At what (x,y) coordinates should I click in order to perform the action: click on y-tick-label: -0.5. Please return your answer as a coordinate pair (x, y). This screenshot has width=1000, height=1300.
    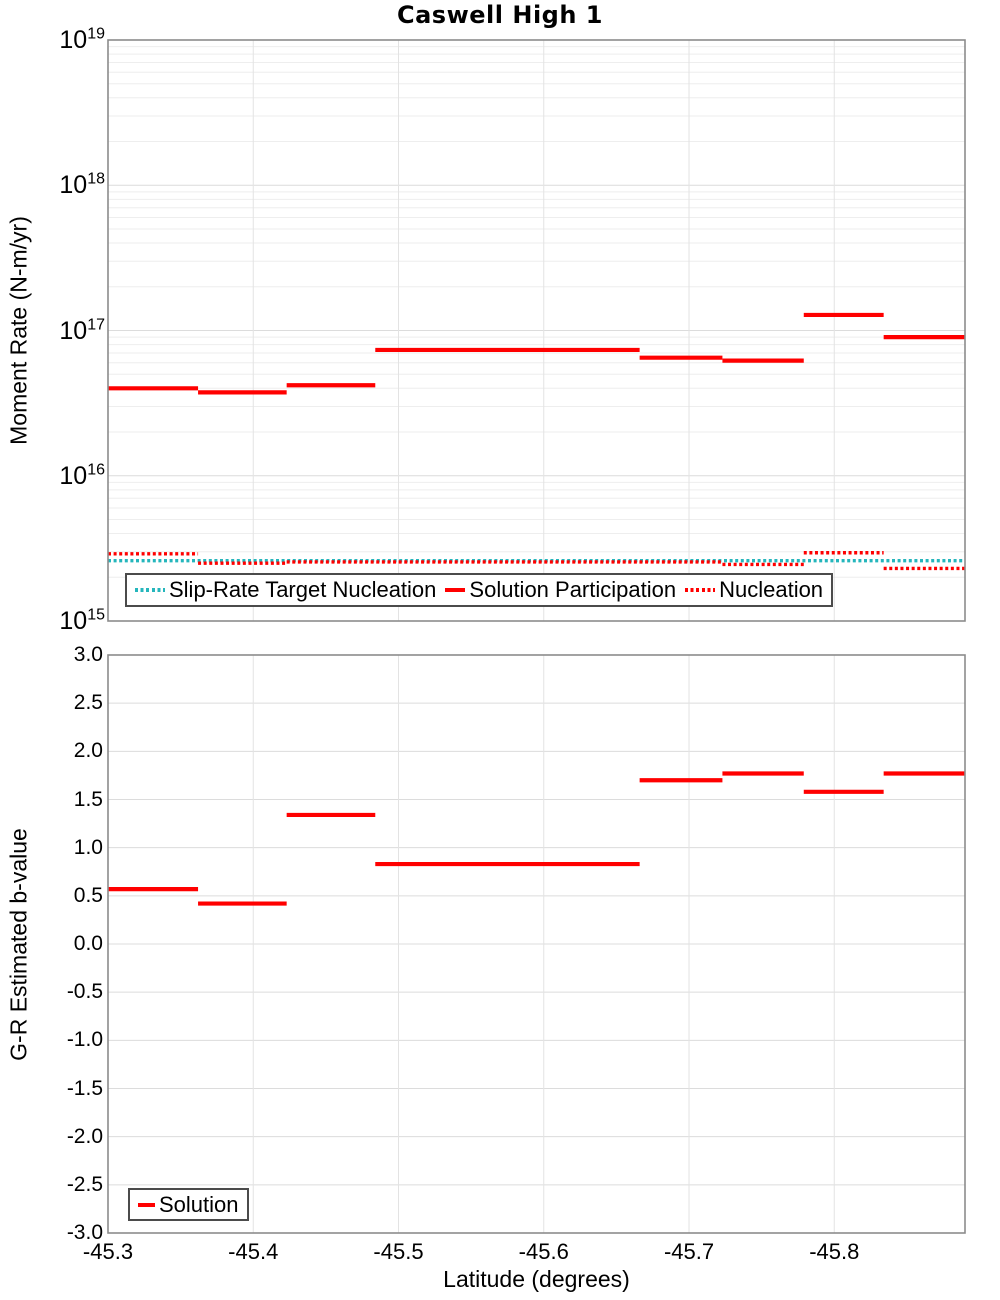
    Looking at the image, I should click on (84, 992).